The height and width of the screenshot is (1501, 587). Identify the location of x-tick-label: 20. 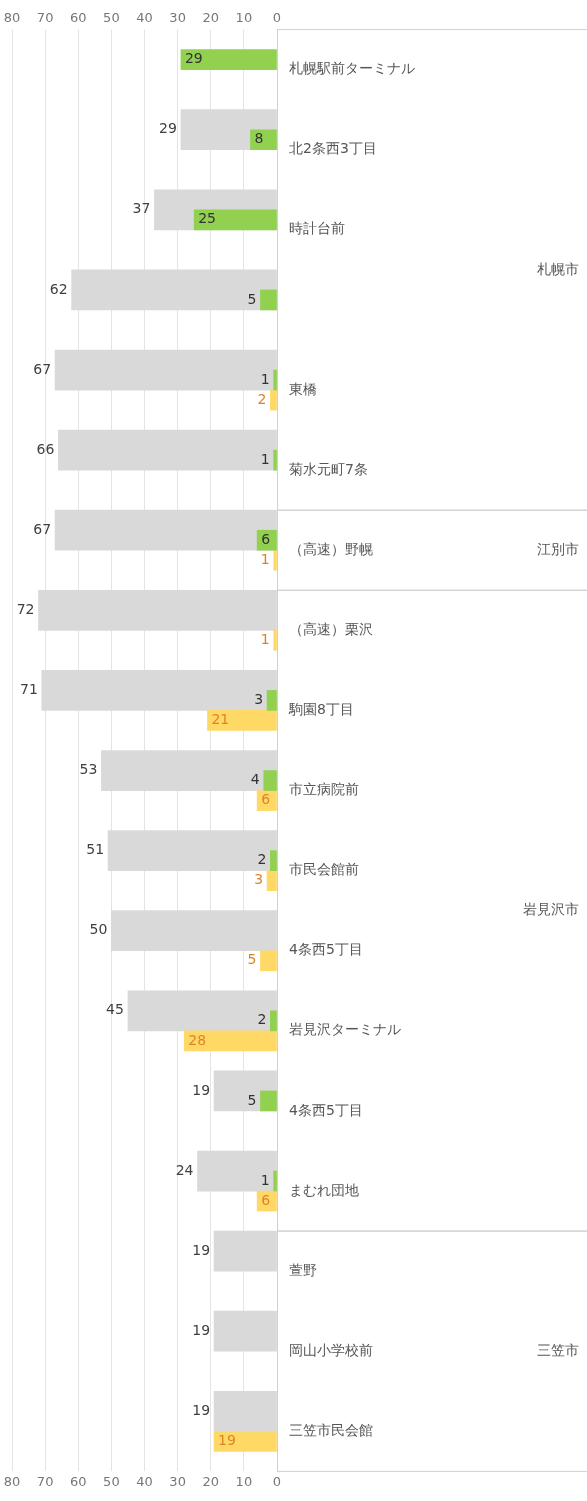
(211, 18).